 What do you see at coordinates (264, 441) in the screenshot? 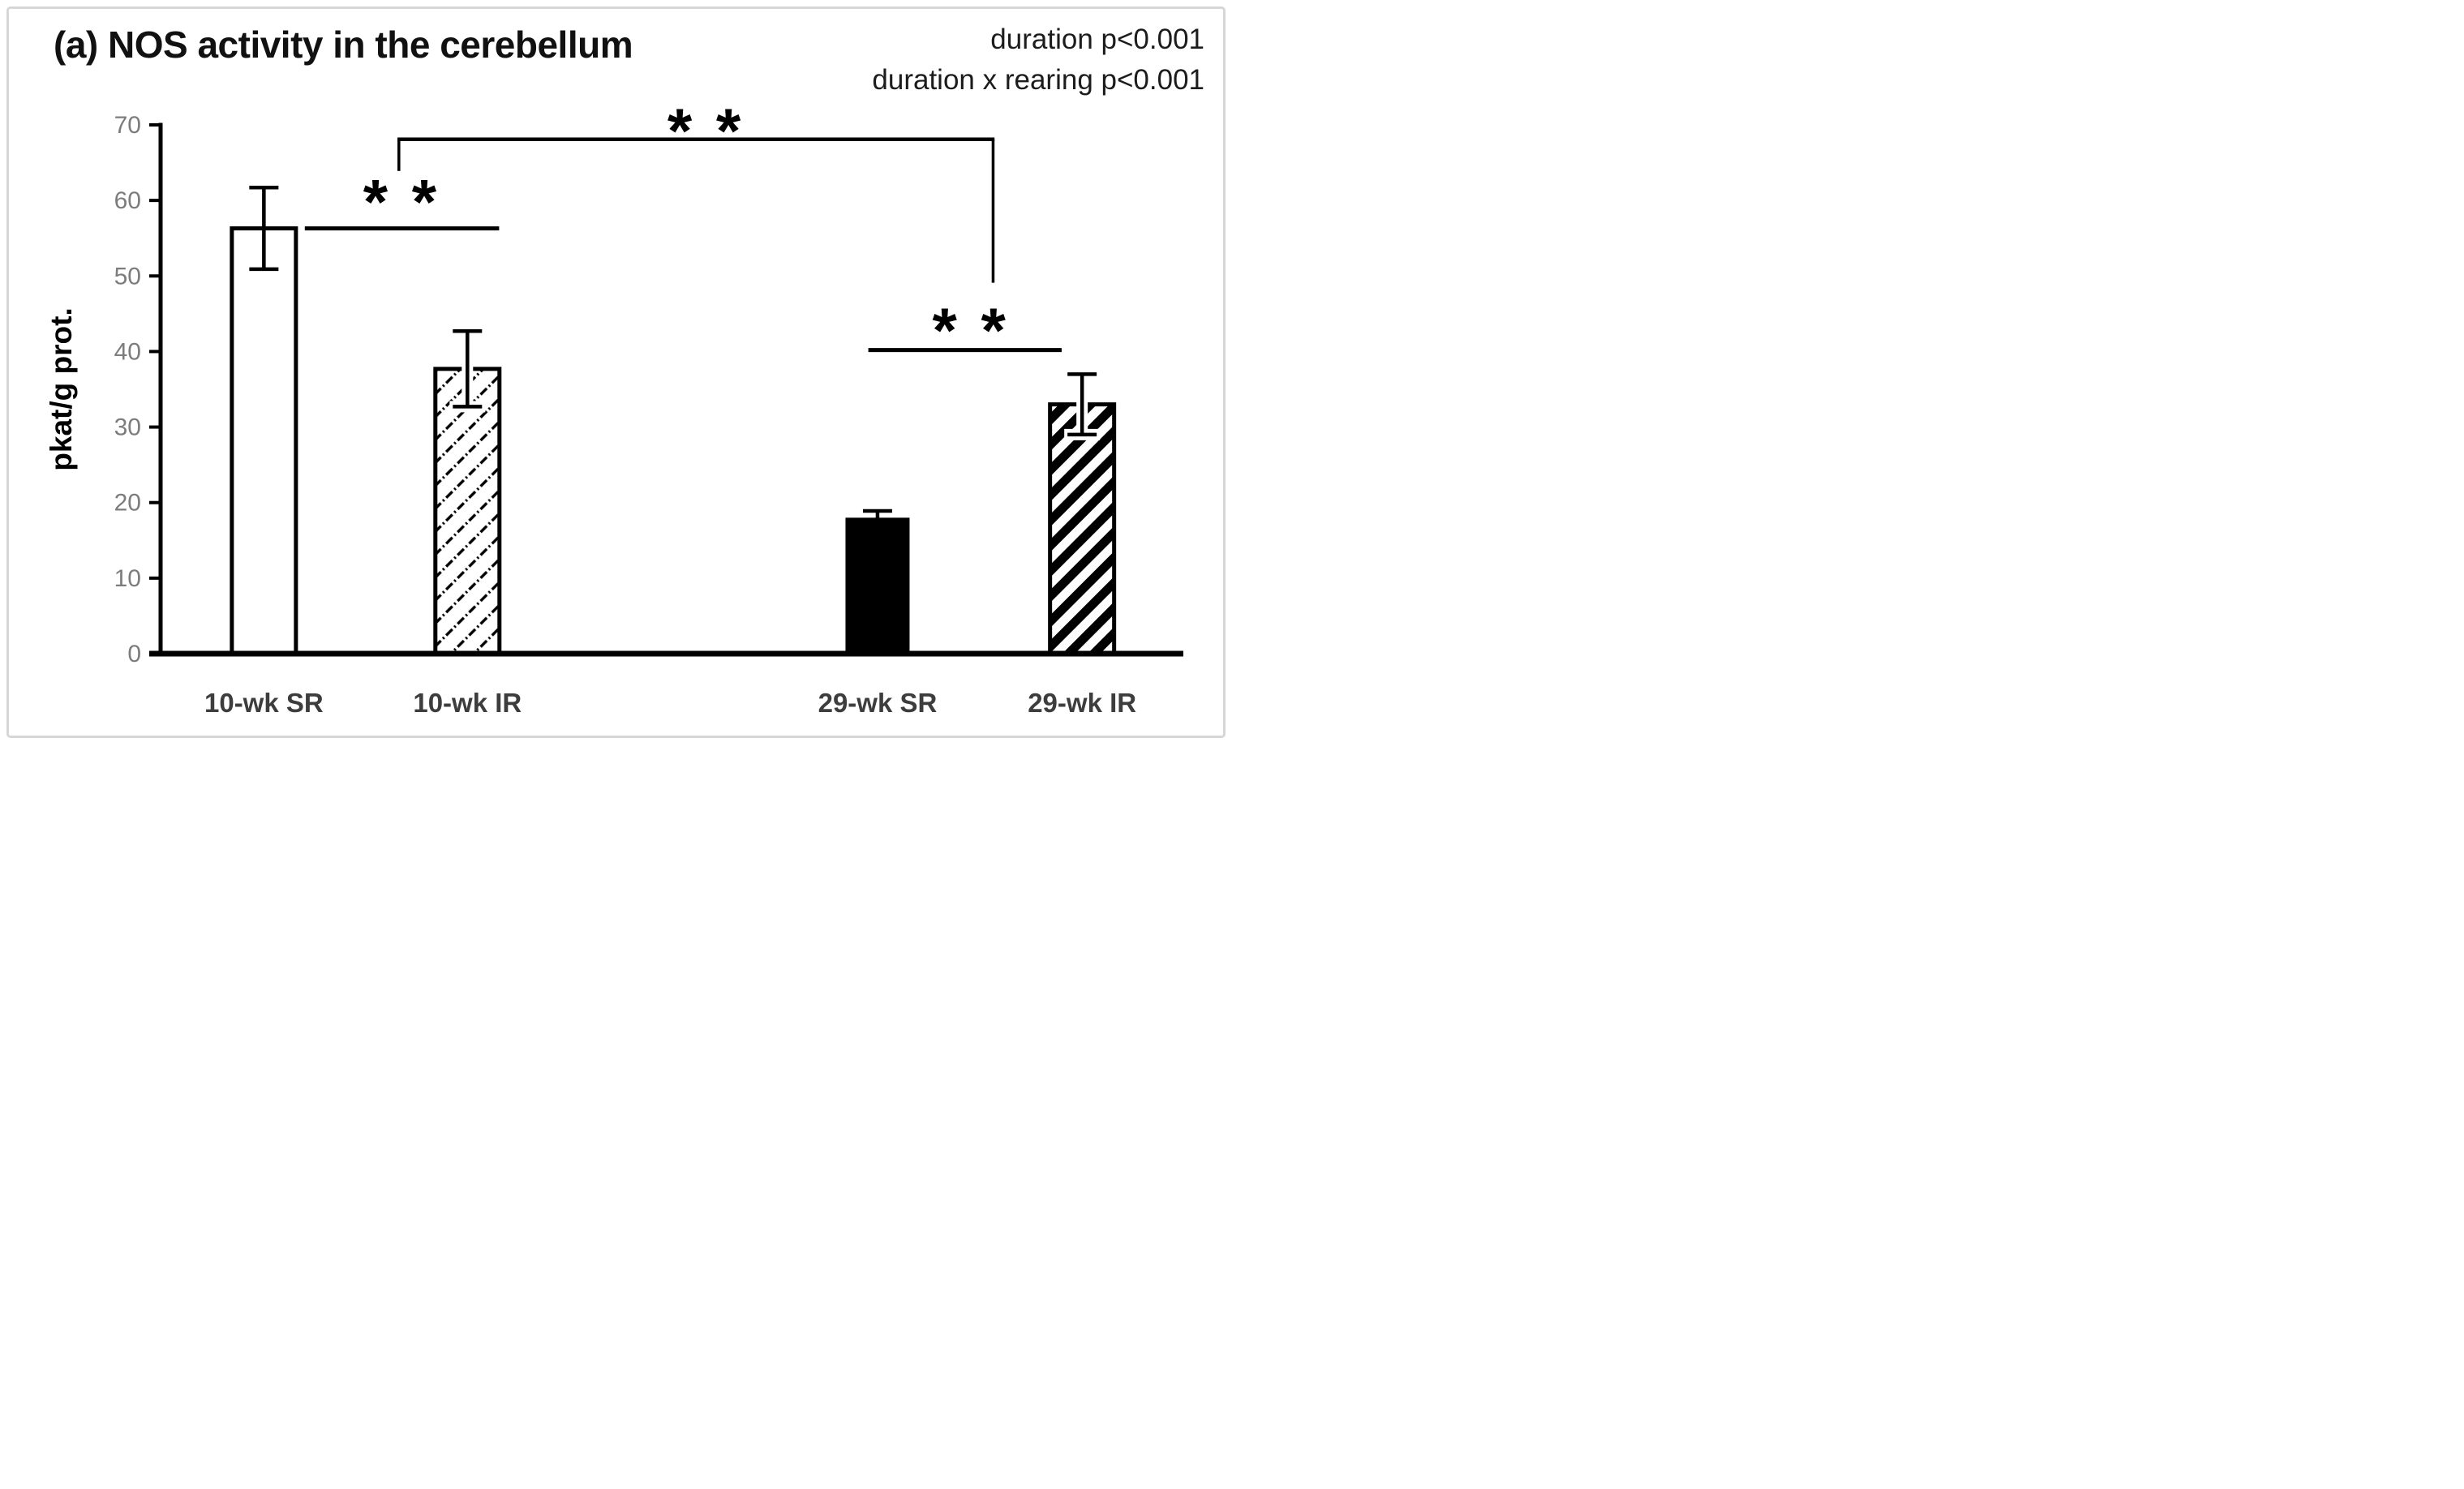
I see `bar-10-wk-sr` at bounding box center [264, 441].